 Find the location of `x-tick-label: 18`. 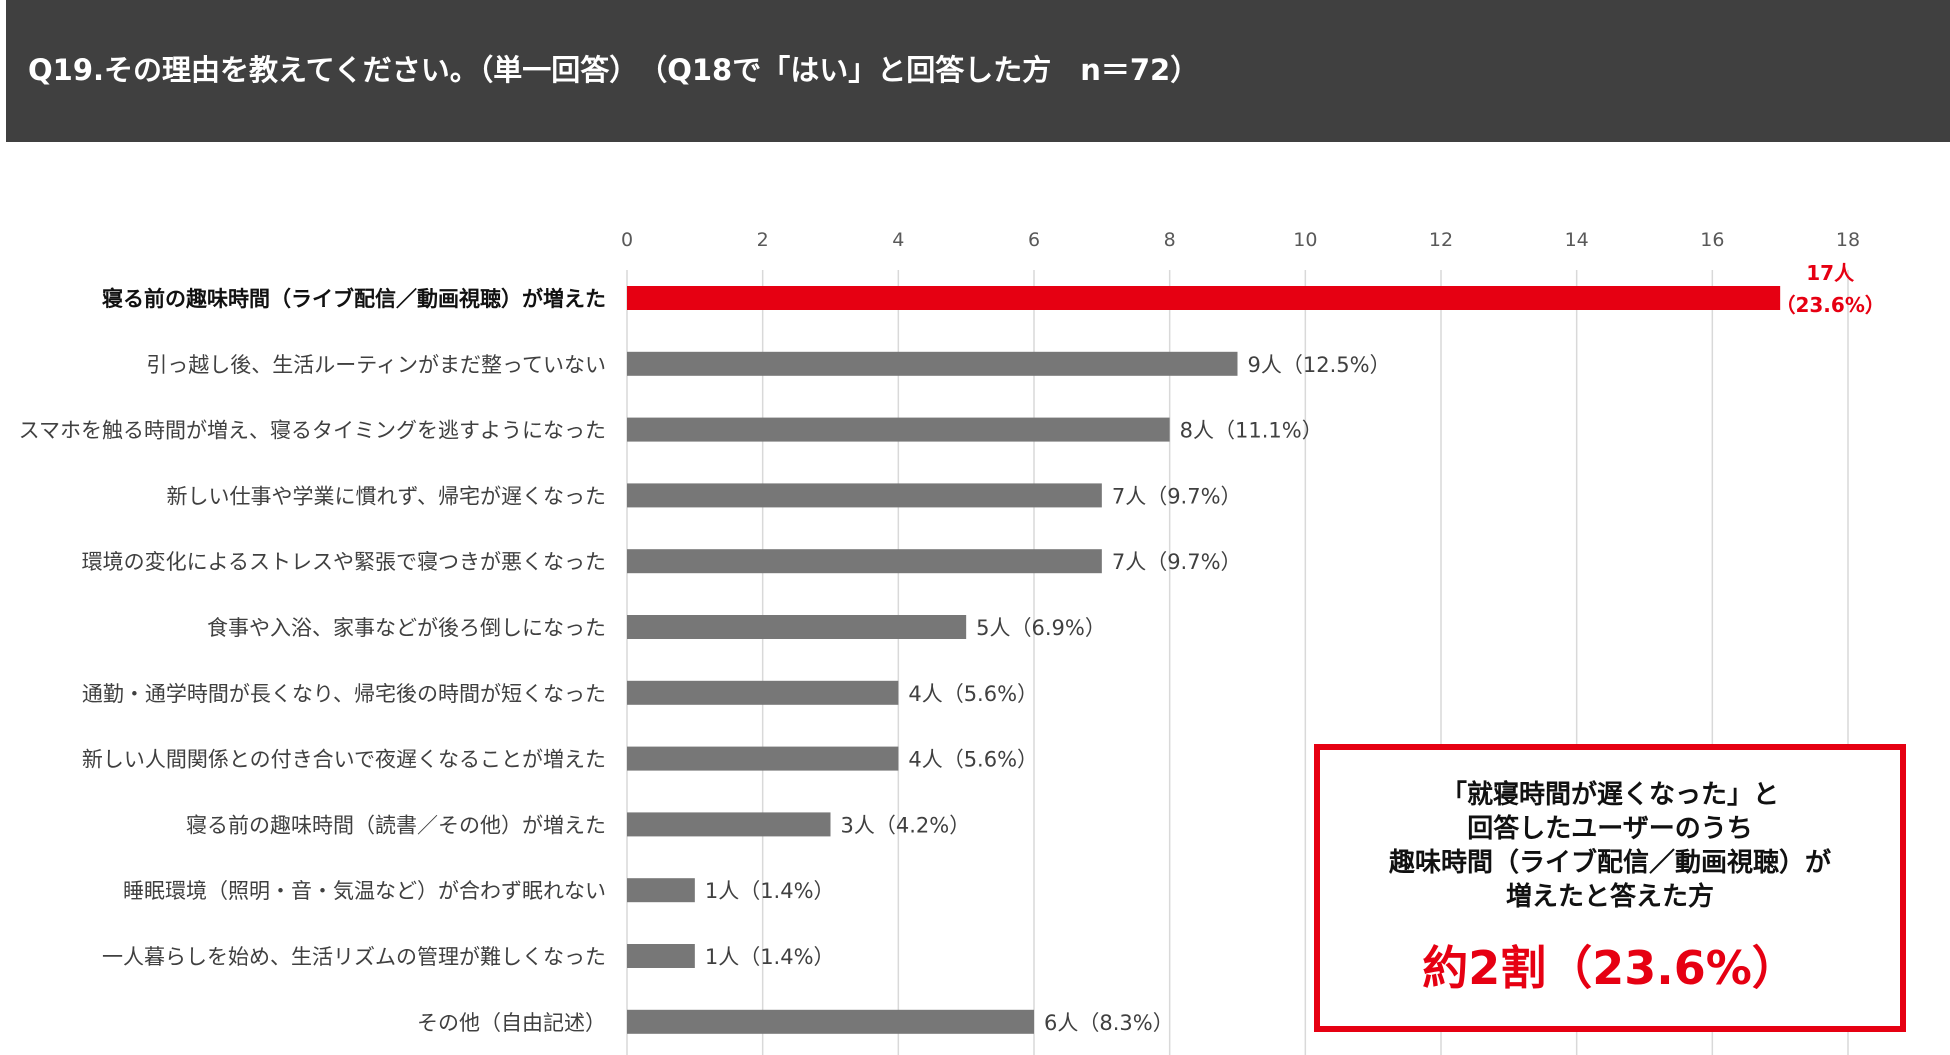

x-tick-label: 18 is located at coordinates (1848, 240).